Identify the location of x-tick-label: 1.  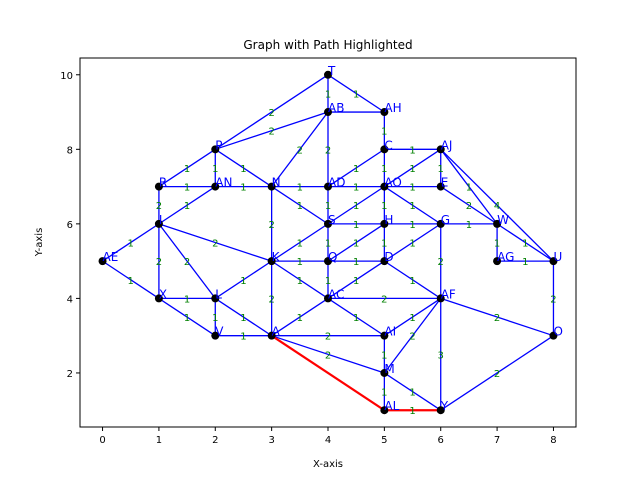
(159, 440).